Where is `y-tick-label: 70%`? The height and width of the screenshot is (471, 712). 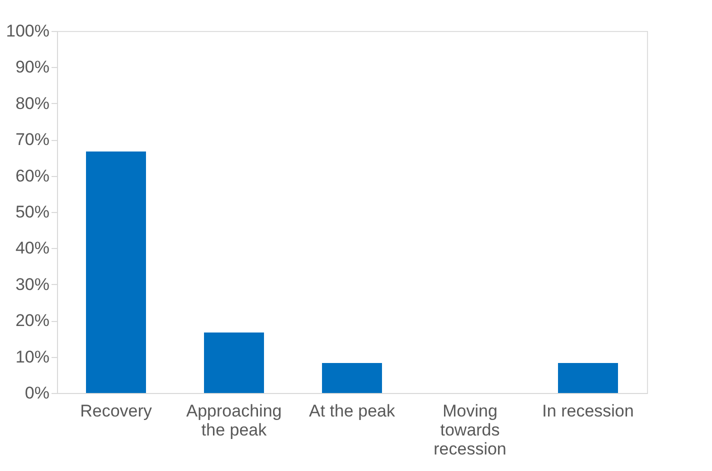 y-tick-label: 70% is located at coordinates (32, 140).